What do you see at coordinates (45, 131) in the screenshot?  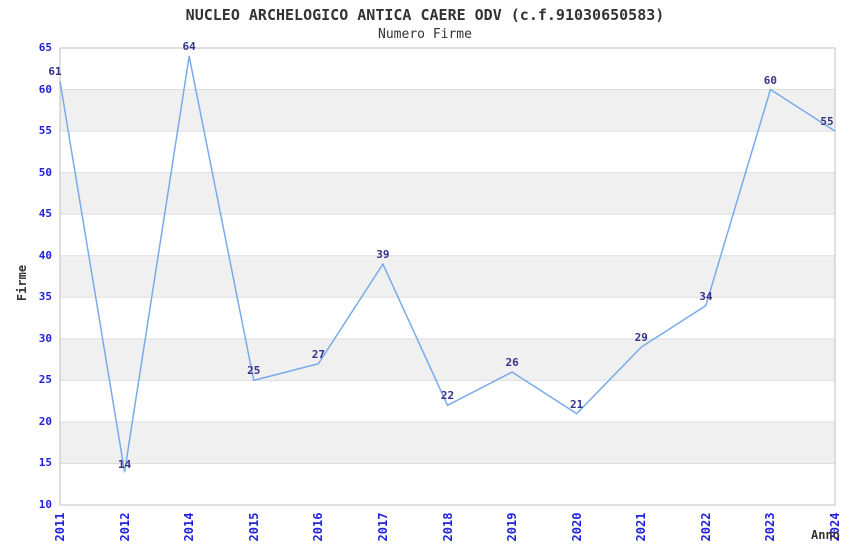 I see `y-tick-label: 55` at bounding box center [45, 131].